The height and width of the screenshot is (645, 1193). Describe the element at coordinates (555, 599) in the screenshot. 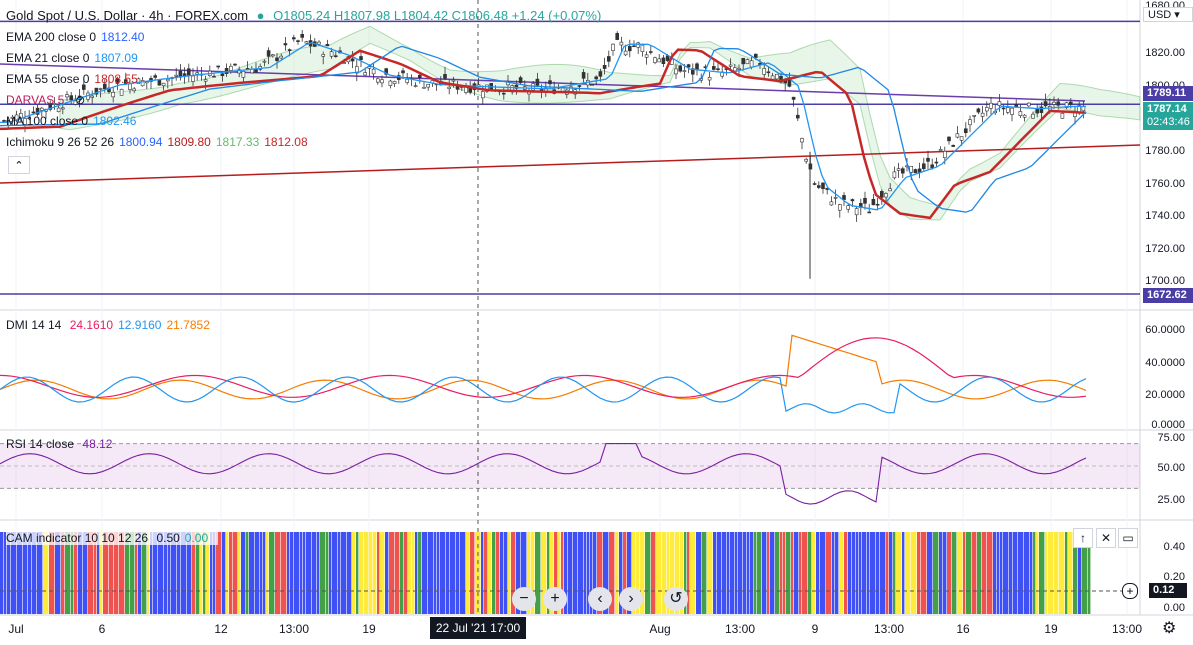

I see `zoom-in-button: +` at that location.